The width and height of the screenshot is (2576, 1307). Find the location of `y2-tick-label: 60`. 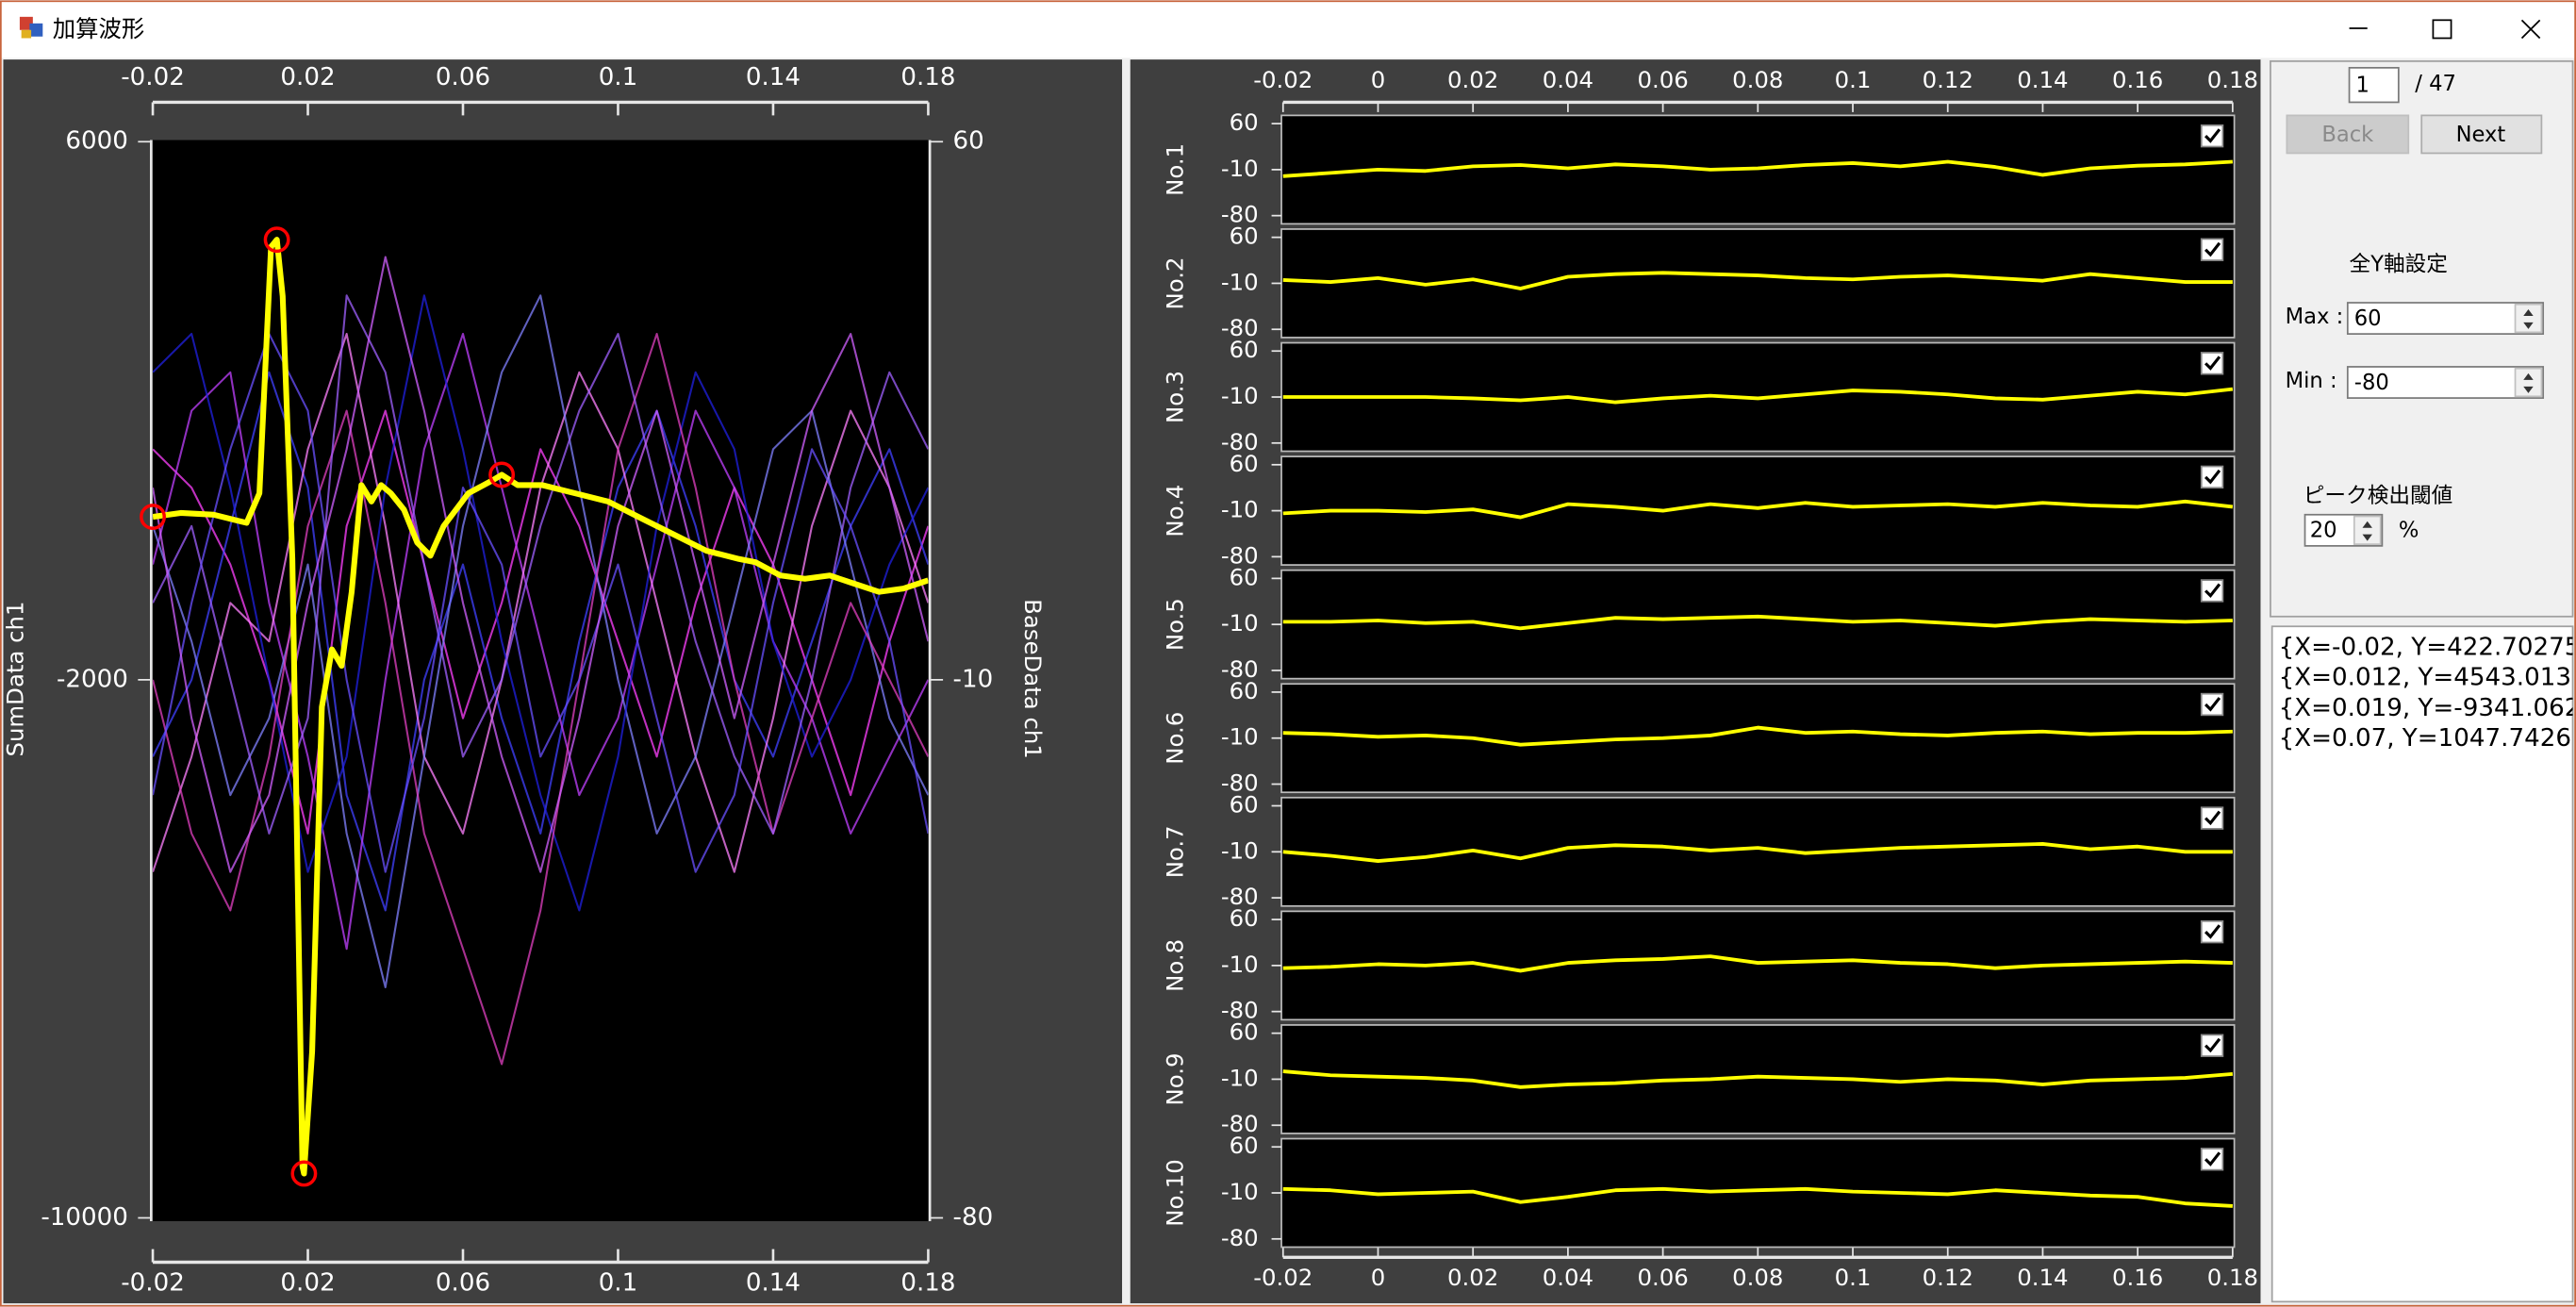

y2-tick-label: 60 is located at coordinates (968, 141).